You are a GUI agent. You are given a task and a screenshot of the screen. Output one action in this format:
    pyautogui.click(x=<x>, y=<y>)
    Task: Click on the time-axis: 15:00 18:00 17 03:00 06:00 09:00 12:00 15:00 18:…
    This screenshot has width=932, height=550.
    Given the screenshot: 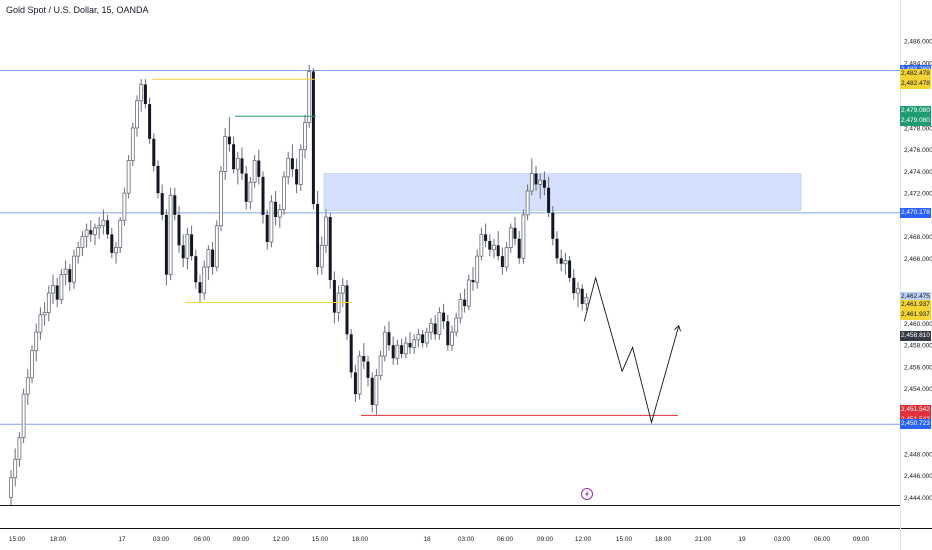 What is the action you would take?
    pyautogui.click(x=439, y=539)
    